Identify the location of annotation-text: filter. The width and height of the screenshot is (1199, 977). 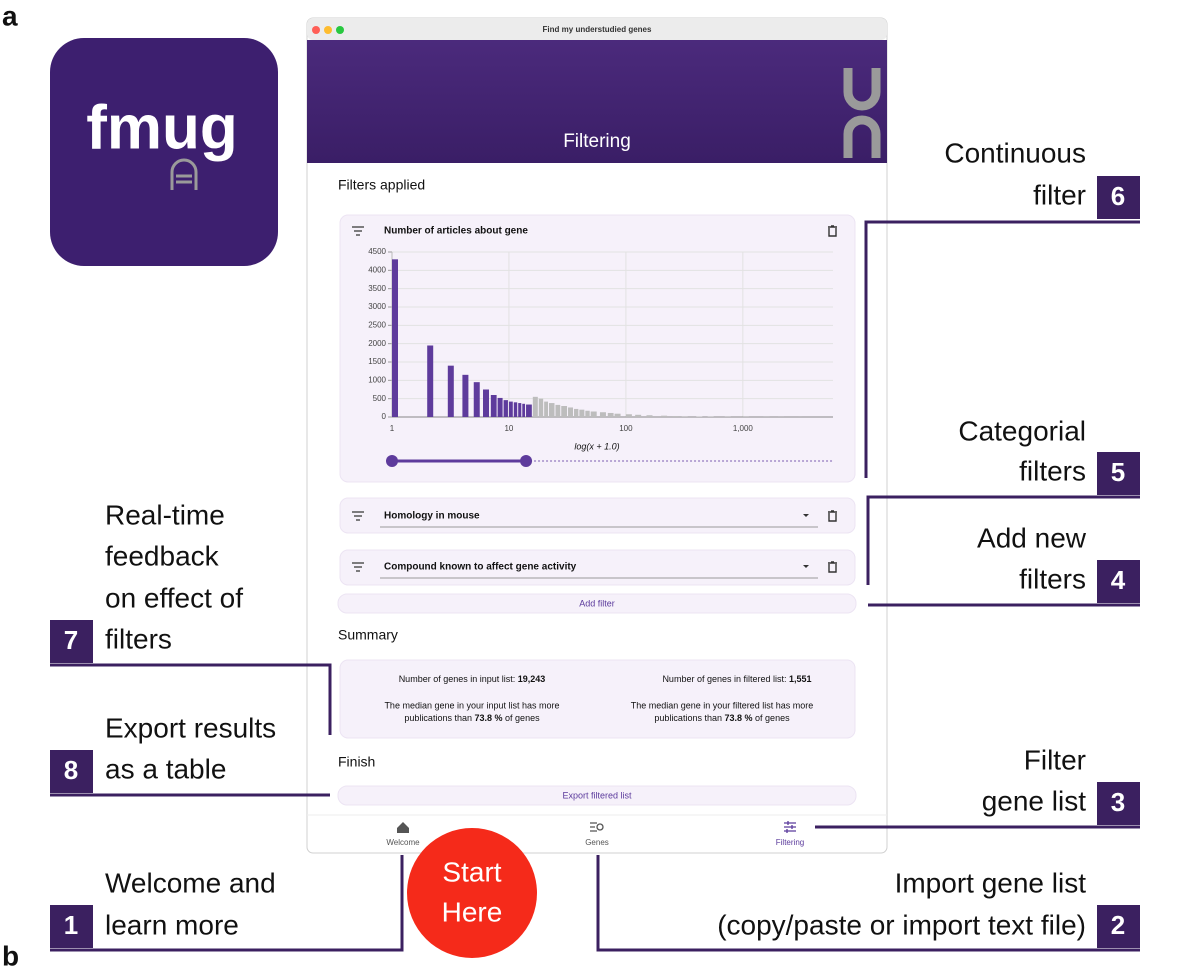
(1059, 194).